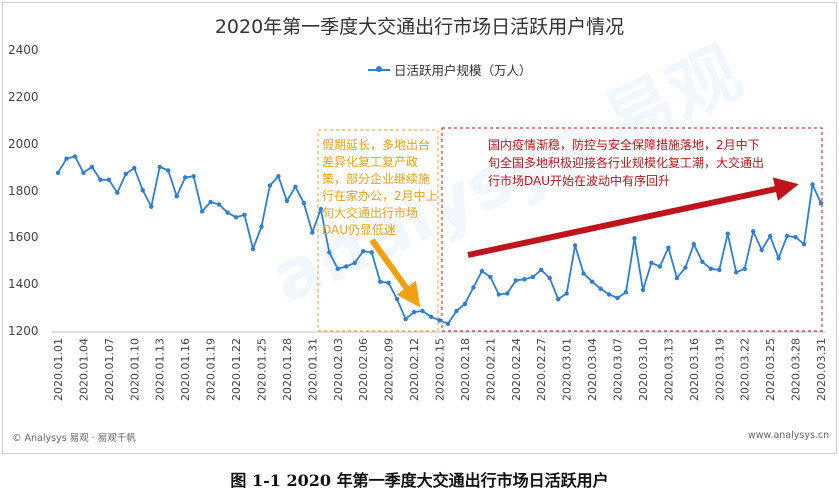 The width and height of the screenshot is (839, 502). What do you see at coordinates (643, 369) in the screenshot?
I see `x-tick-label: 2020.03.10` at bounding box center [643, 369].